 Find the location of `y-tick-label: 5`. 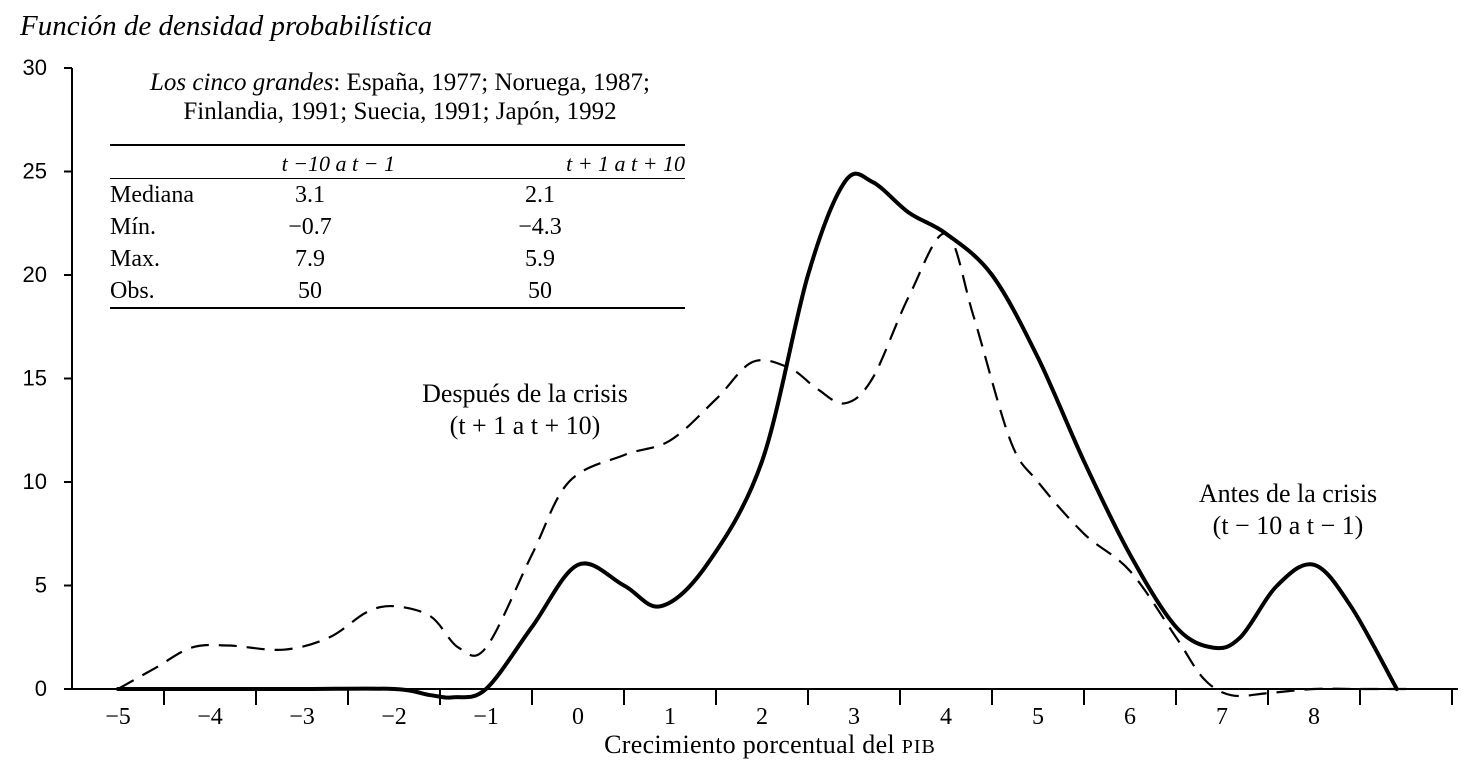

y-tick-label: 5 is located at coordinates (41, 585).